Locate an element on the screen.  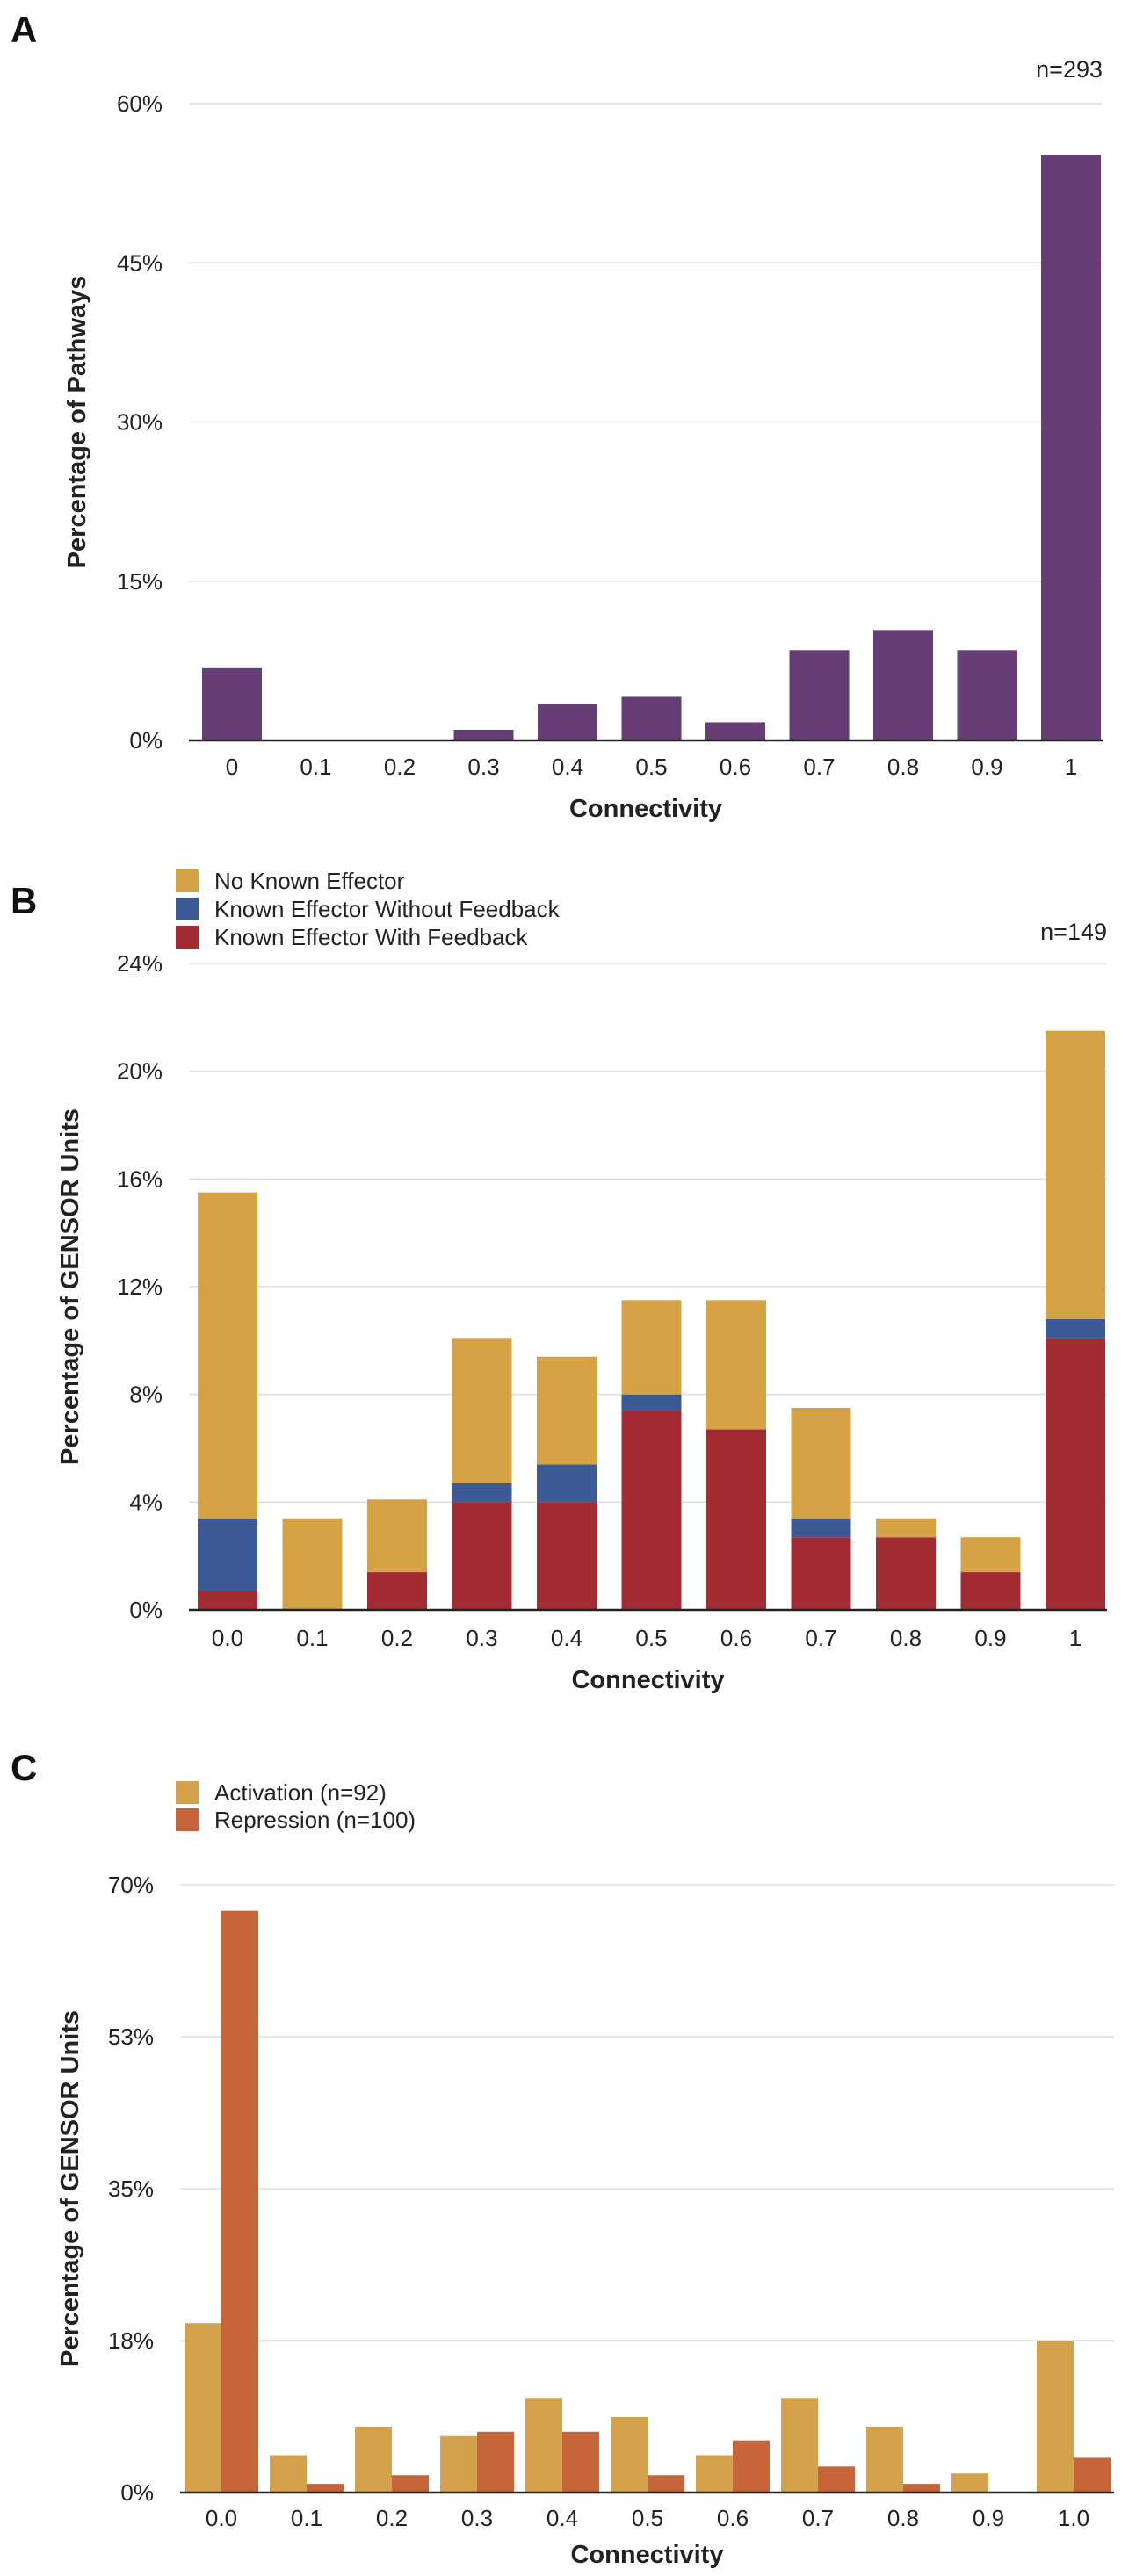
y-tick-label: 20% is located at coordinates (140, 1071).